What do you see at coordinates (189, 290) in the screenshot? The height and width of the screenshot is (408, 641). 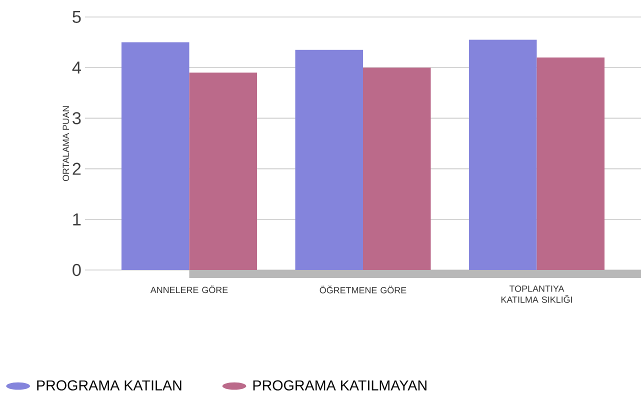 I see `x-tick-label: ANNELERE GÖRE` at bounding box center [189, 290].